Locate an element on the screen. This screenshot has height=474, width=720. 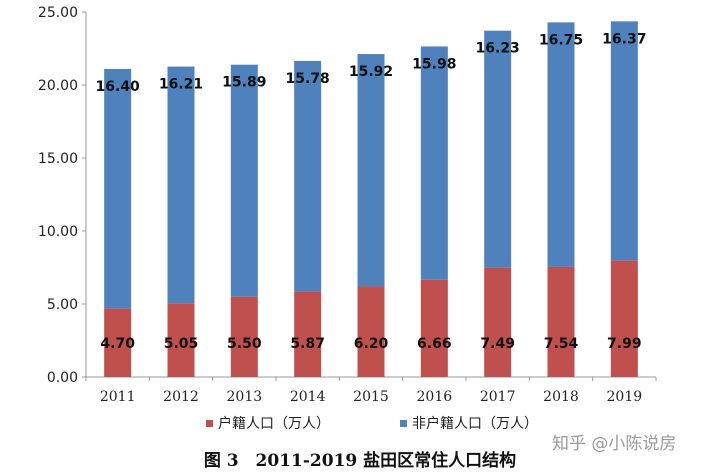
data-label-feihuji: 15.92 is located at coordinates (371, 72).